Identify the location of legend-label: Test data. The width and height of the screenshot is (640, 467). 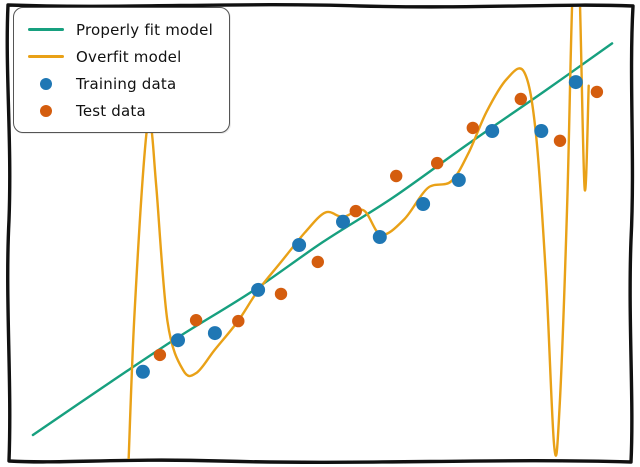
(111, 110).